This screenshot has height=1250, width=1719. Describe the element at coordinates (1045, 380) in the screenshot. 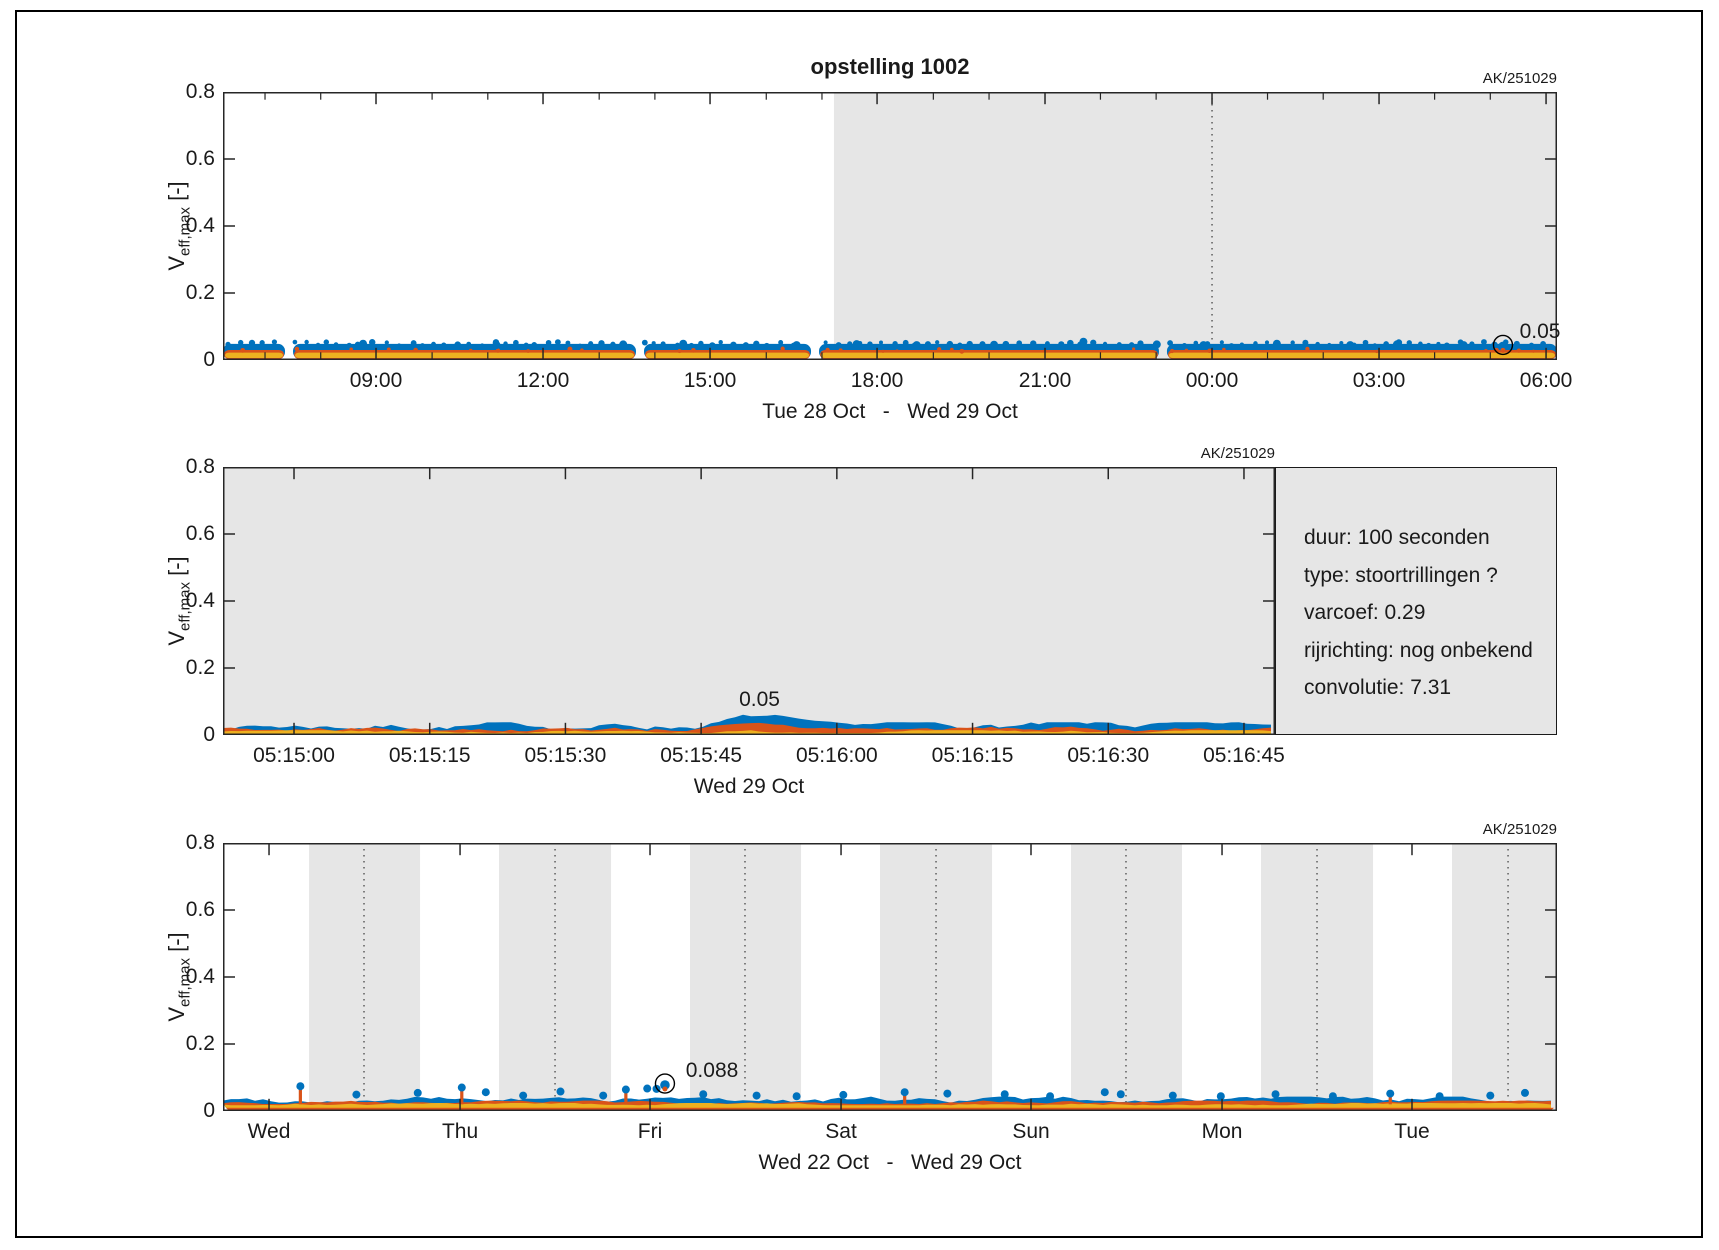

I see `x-tick-label: 21:00` at that location.